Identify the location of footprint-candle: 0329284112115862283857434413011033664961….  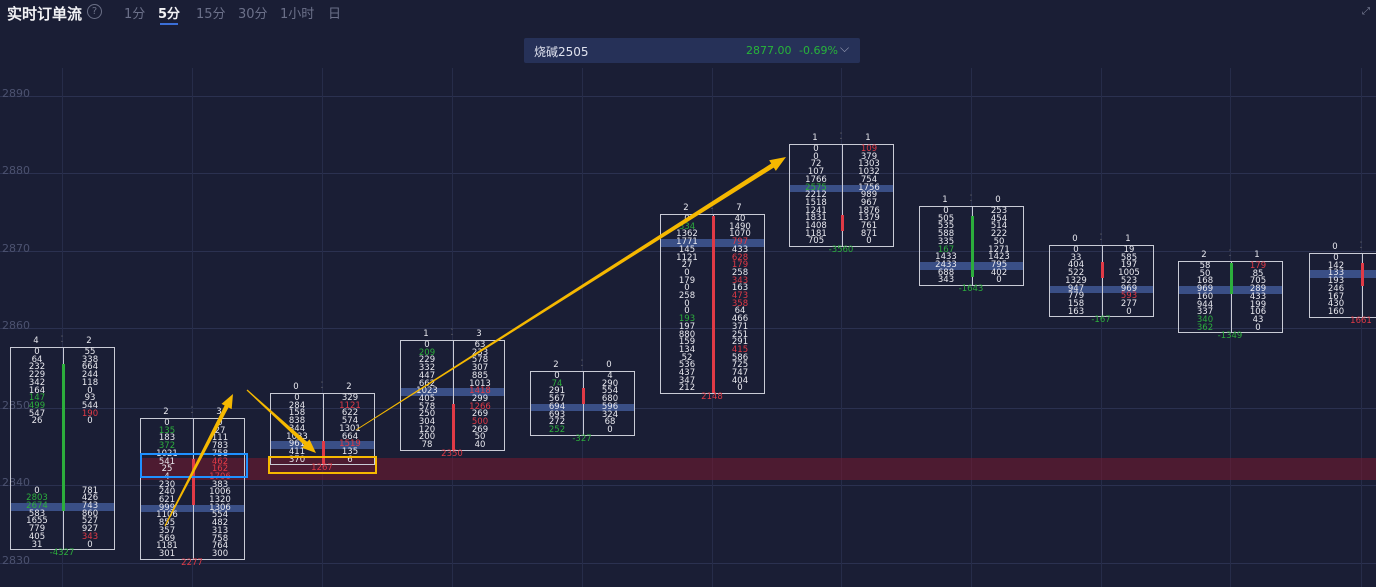
(322, 429).